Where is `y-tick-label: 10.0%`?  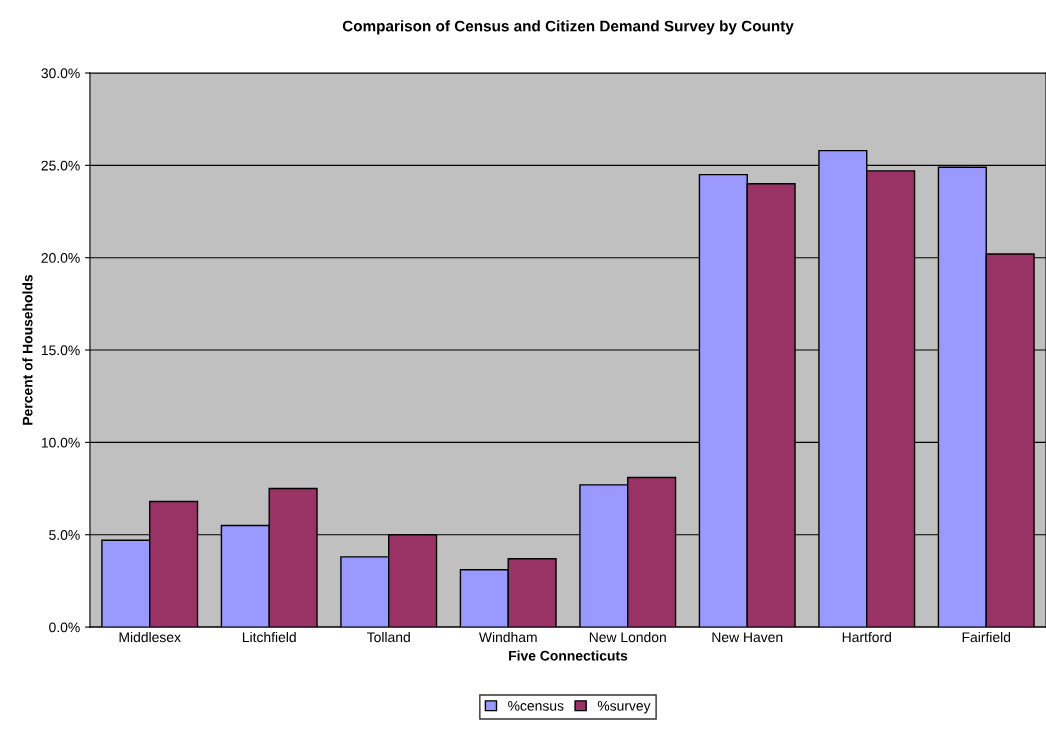
y-tick-label: 10.0% is located at coordinates (60, 442).